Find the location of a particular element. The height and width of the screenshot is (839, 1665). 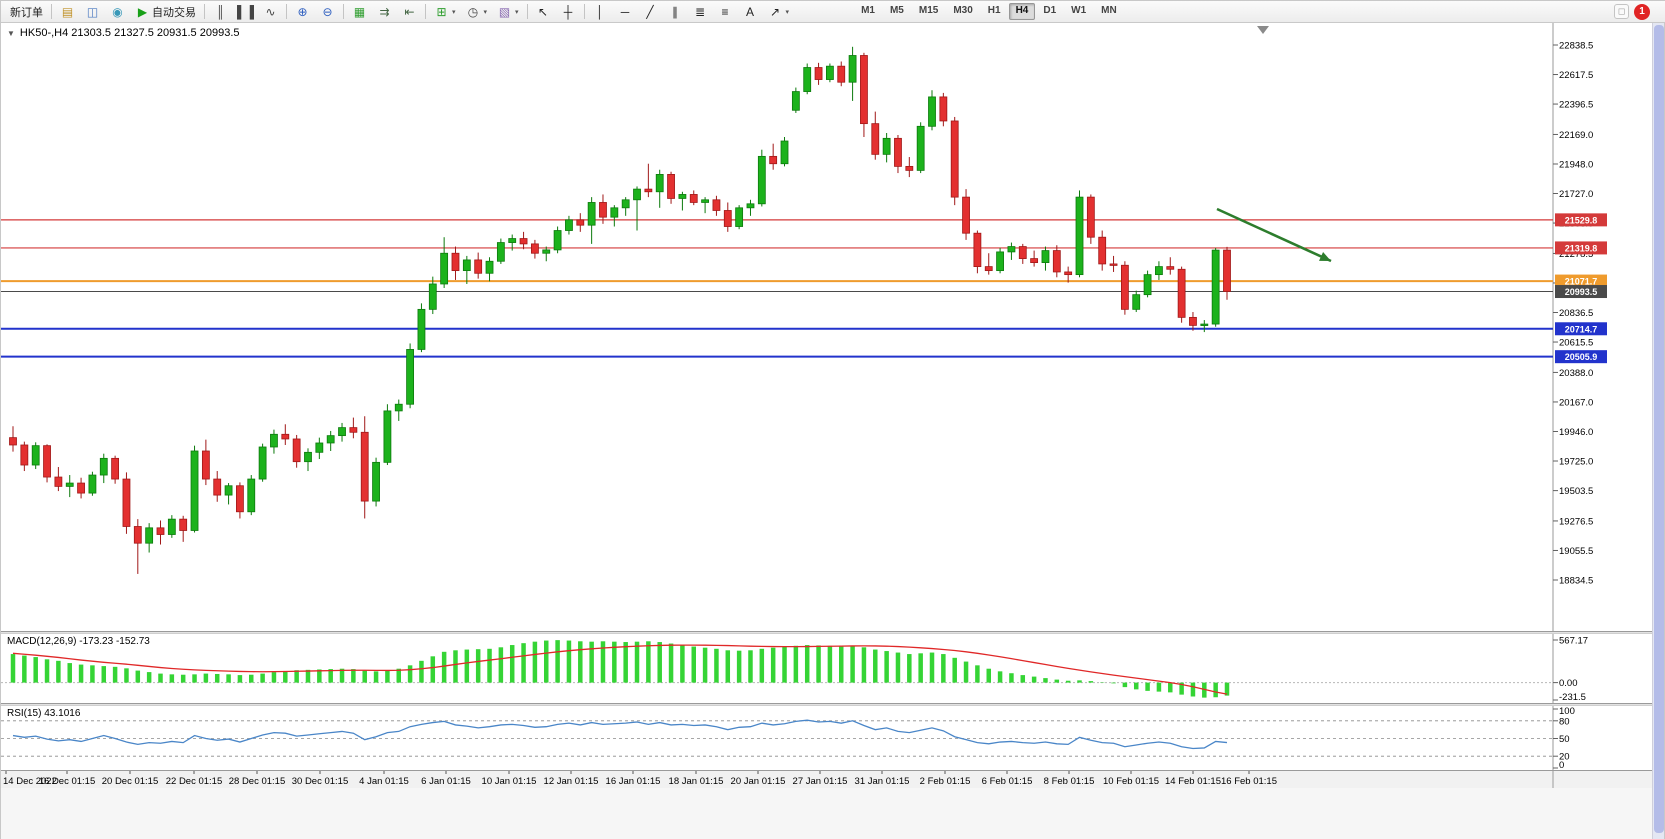

indicators-button: ⊞ ▾ is located at coordinates (445, 12).